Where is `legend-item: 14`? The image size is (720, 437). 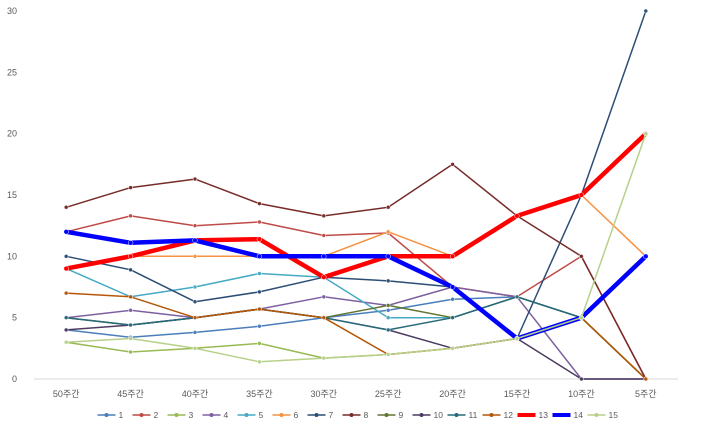
legend-item: 14 is located at coordinates (568, 415).